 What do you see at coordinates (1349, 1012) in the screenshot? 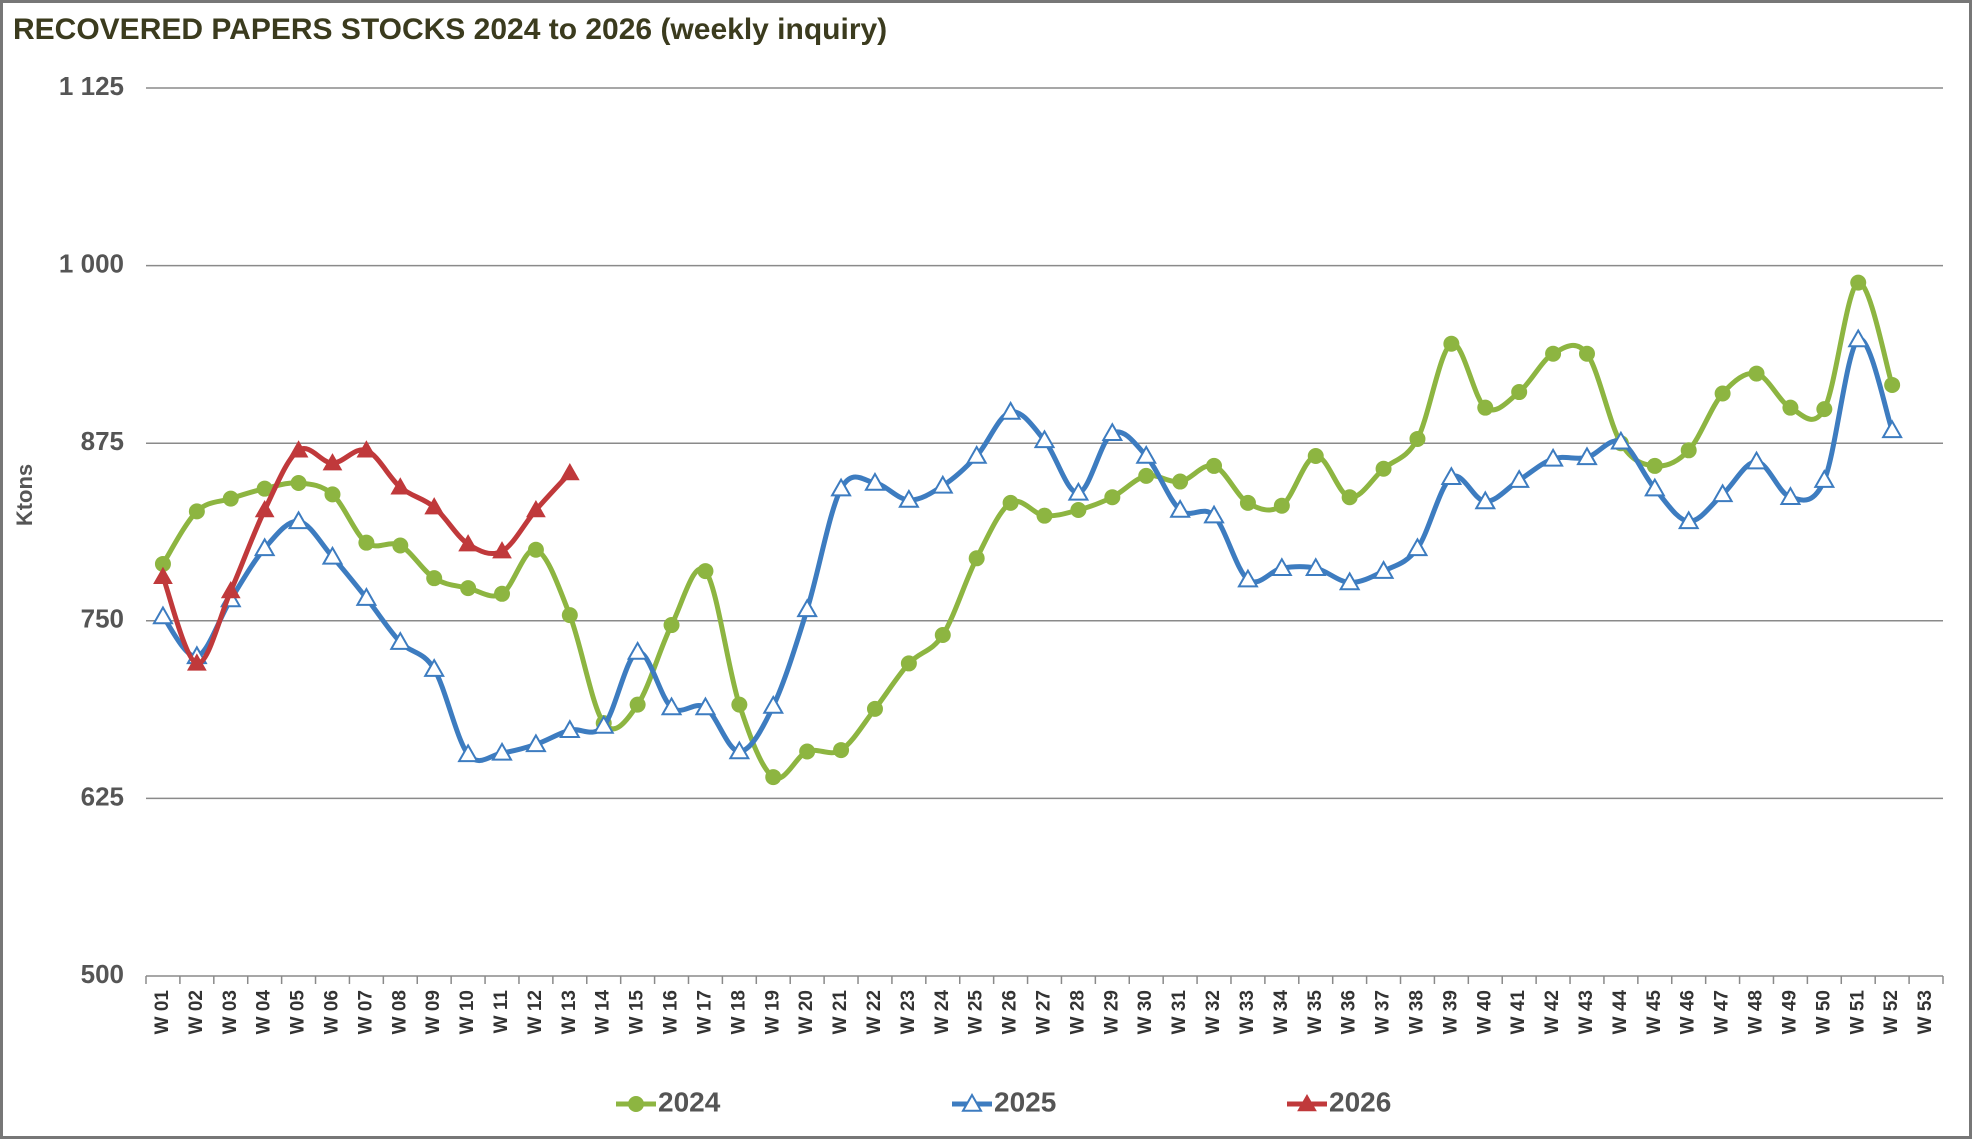
I see `x-tick-label: W 36` at bounding box center [1349, 1012].